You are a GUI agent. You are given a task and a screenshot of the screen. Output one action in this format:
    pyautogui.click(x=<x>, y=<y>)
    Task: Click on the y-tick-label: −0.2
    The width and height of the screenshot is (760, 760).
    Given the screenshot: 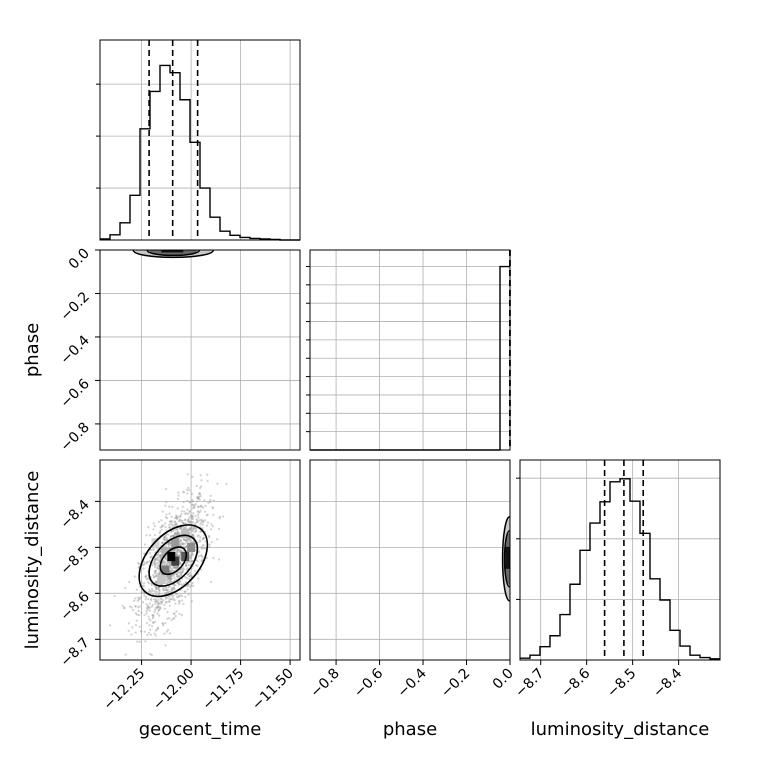 What is the action you would take?
    pyautogui.click(x=74, y=306)
    